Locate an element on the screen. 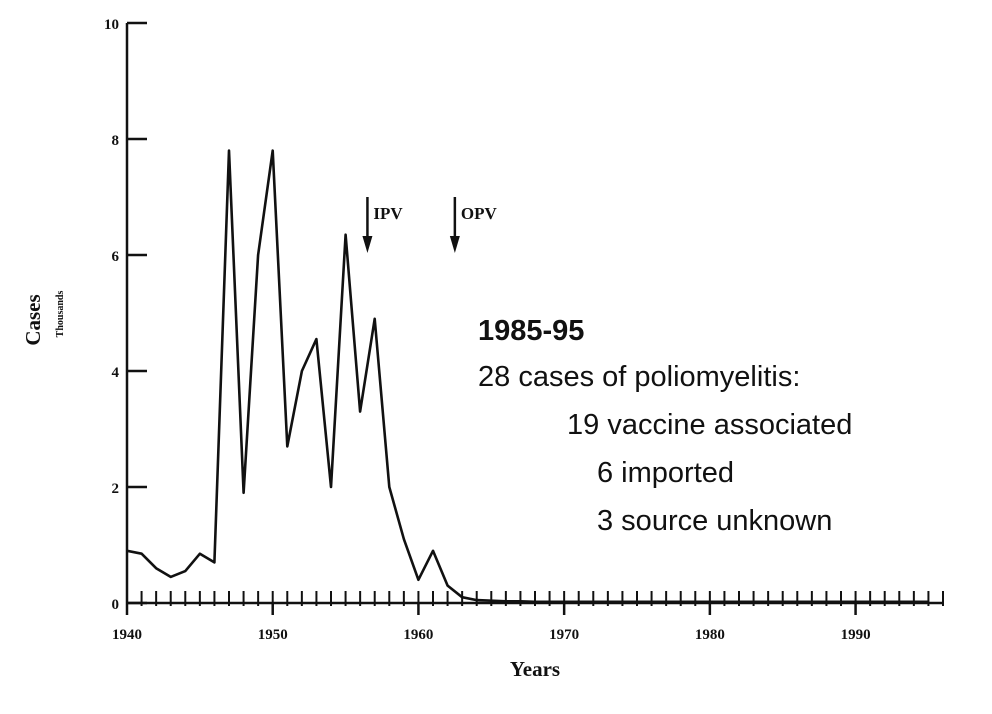  note-title: 1985-95 is located at coordinates (531, 331).